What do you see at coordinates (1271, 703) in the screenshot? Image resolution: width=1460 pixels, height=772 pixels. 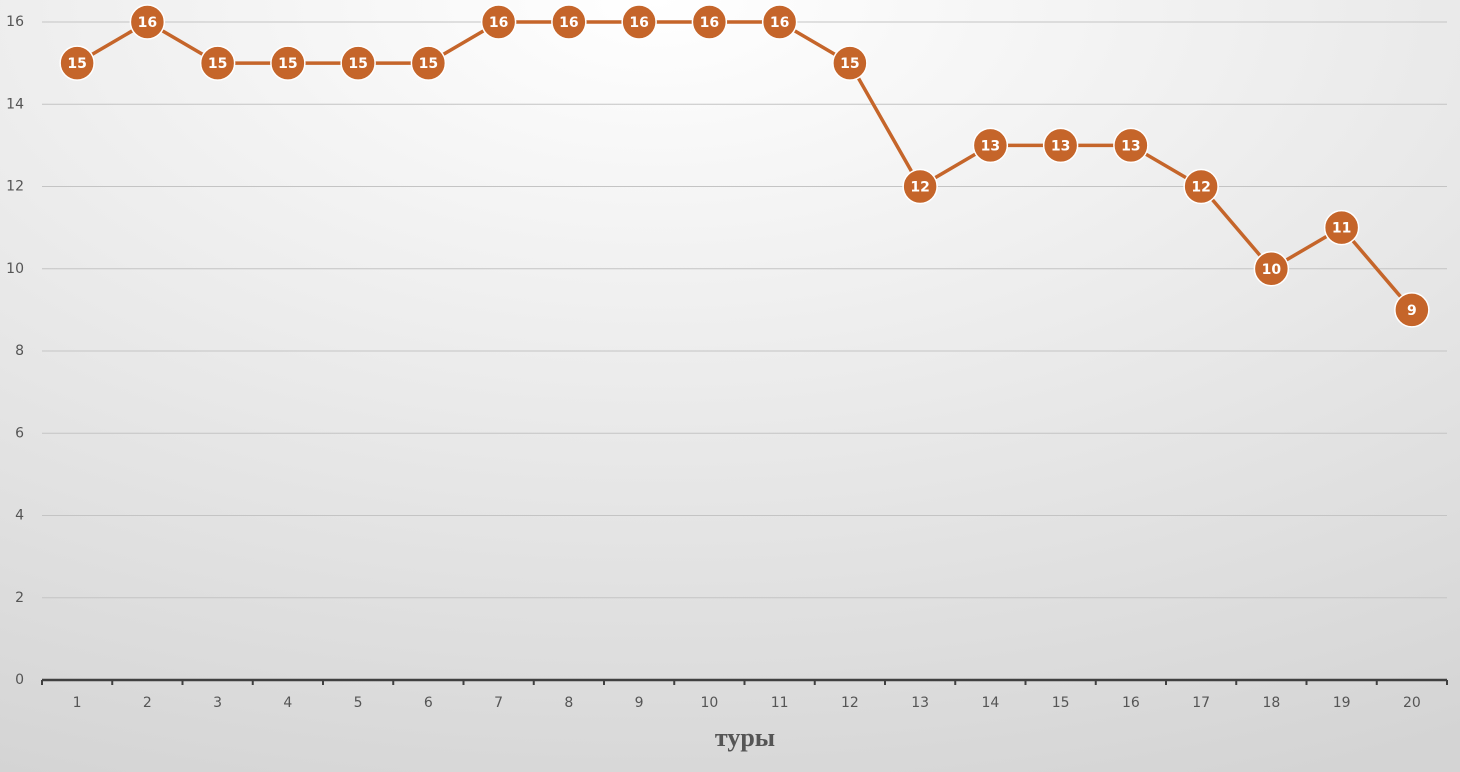 I see `x-tick-label: 18` at bounding box center [1271, 703].